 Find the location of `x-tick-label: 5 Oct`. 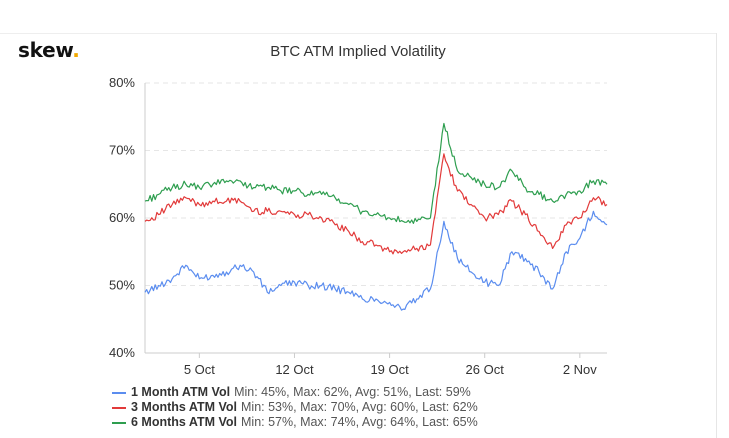

x-tick-label: 5 Oct is located at coordinates (199, 369).